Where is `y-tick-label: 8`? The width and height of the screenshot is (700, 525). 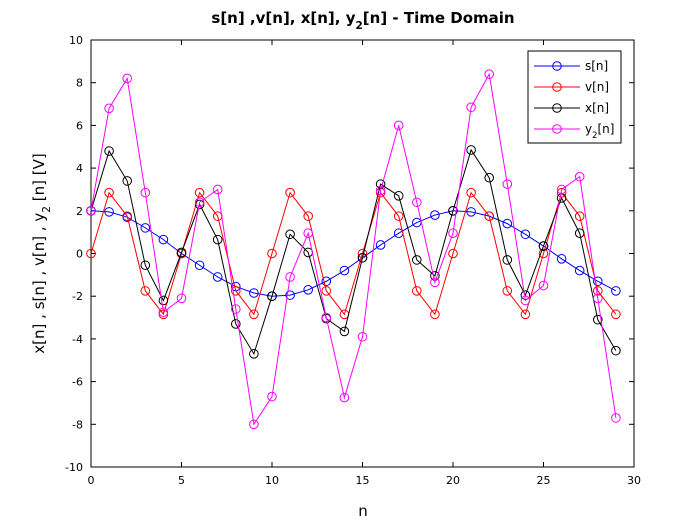 y-tick-label: 8 is located at coordinates (79, 83).